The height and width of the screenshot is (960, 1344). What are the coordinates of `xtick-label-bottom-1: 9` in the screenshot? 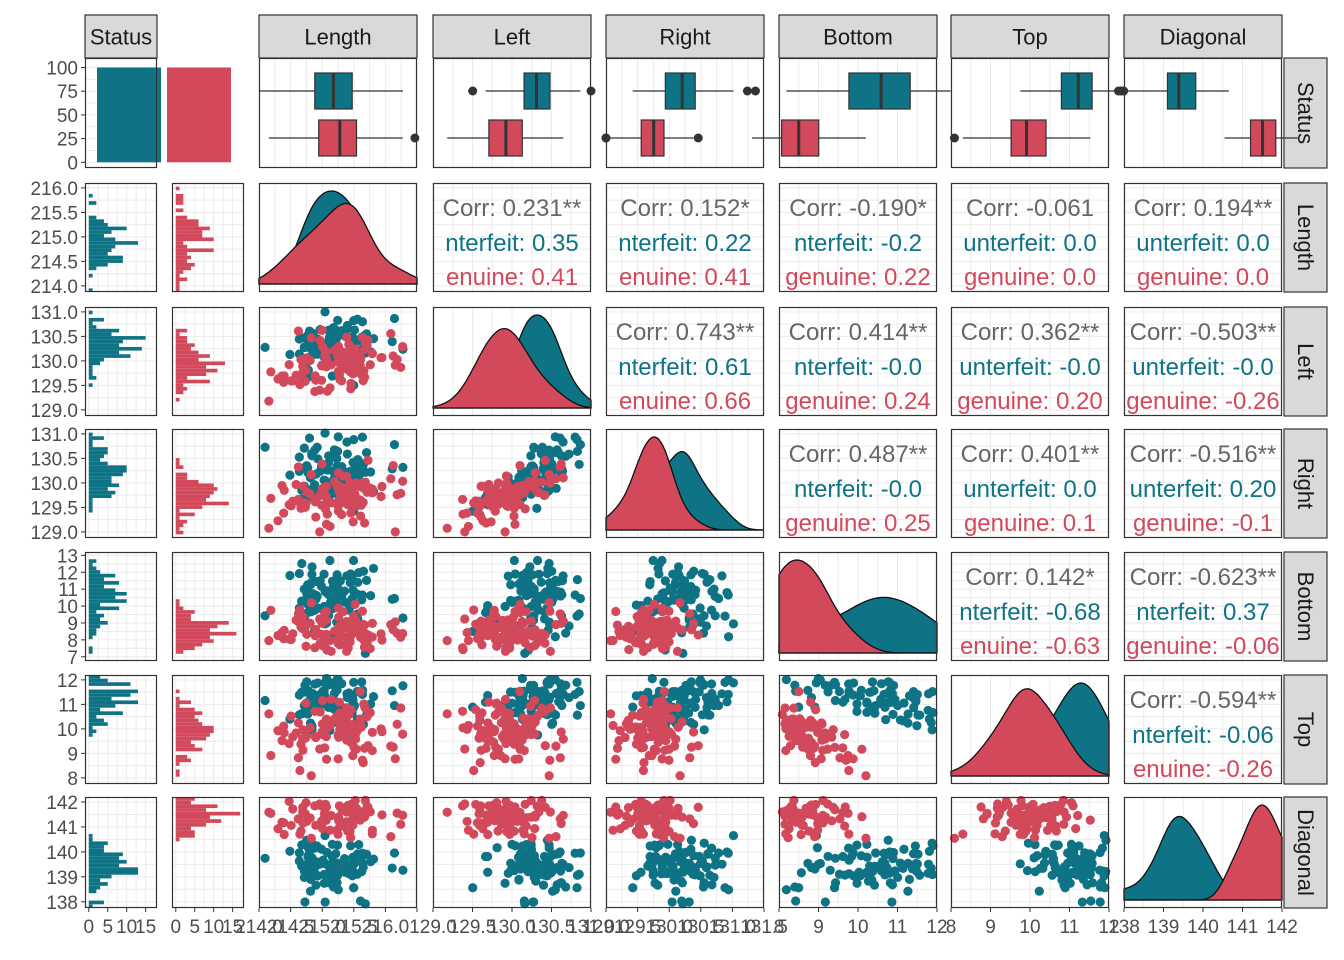 It's located at (818, 927).